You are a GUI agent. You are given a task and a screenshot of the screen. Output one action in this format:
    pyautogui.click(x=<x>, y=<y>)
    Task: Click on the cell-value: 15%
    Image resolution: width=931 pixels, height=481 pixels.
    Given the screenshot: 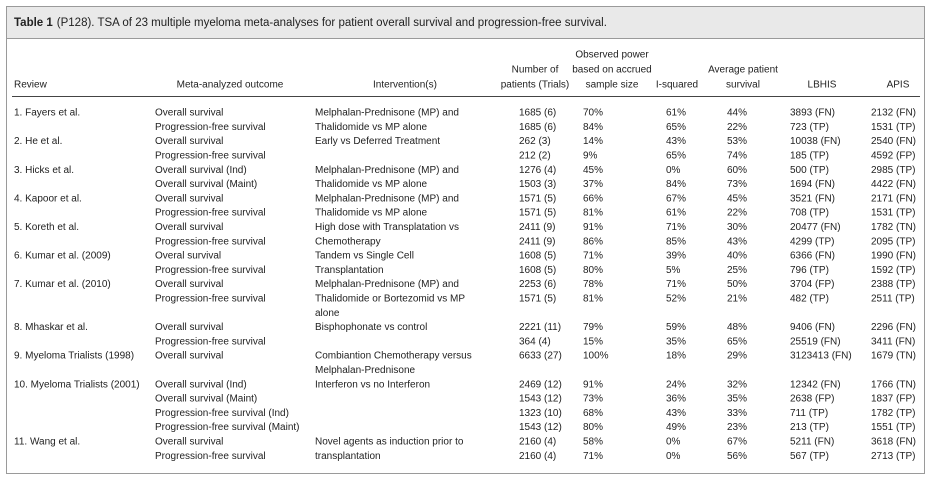 What is the action you would take?
    pyautogui.click(x=593, y=341)
    